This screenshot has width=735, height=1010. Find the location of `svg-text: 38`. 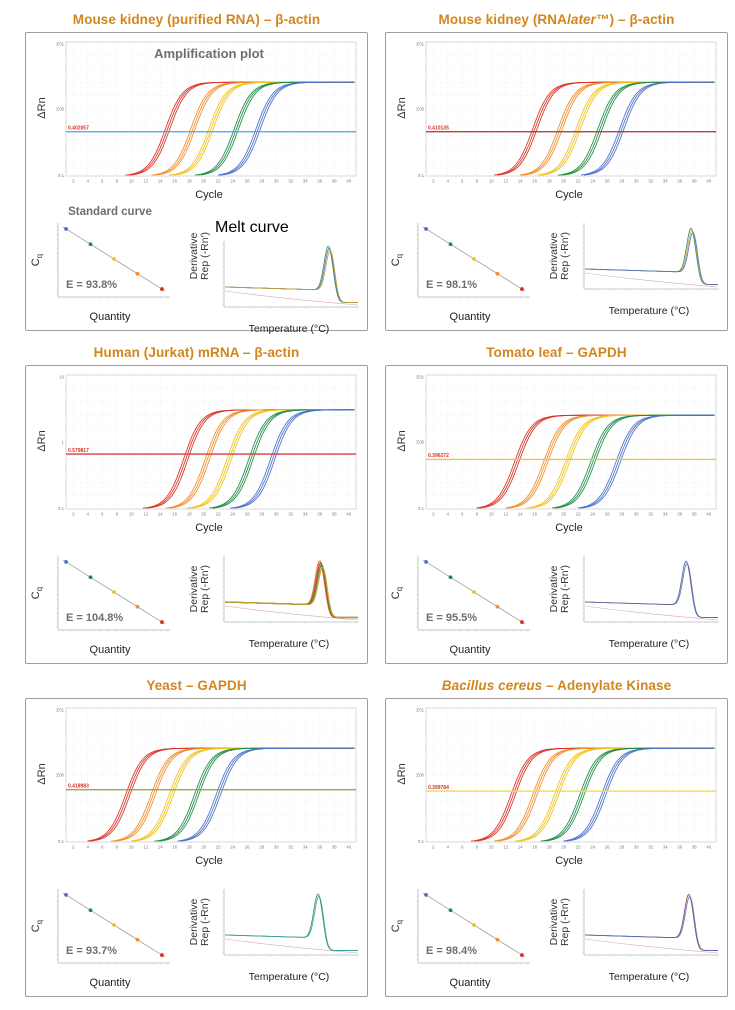

svg-text: 38 is located at coordinates (334, 181).